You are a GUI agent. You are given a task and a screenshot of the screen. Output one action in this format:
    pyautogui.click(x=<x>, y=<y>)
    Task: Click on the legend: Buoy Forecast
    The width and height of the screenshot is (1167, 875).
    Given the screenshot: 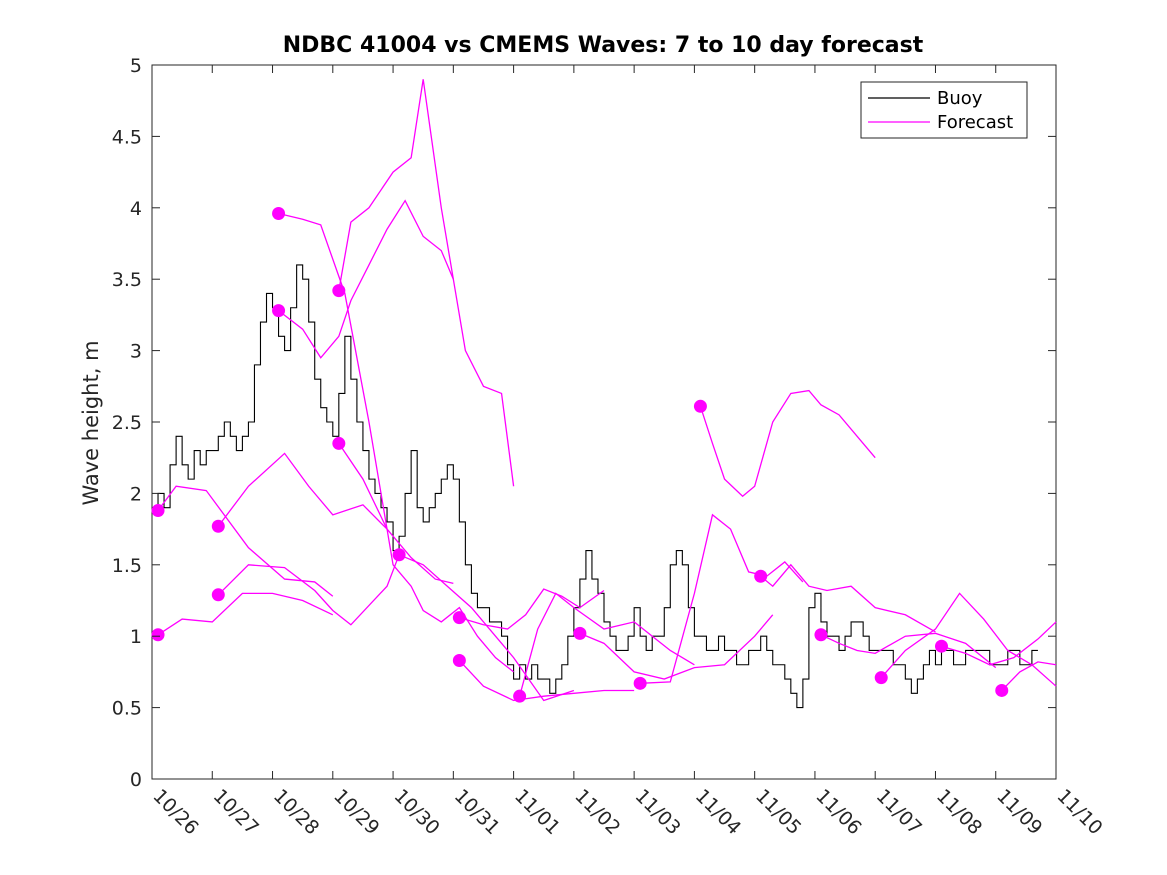 What is the action you would take?
    pyautogui.click(x=944, y=110)
    